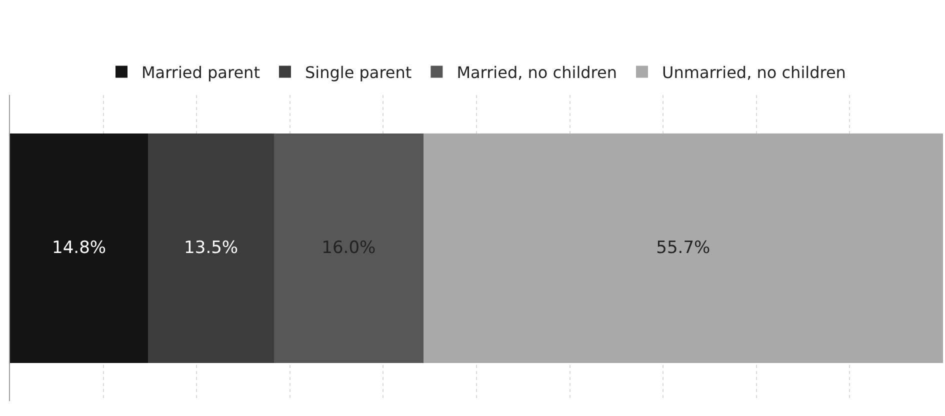 This screenshot has width=945, height=416. What do you see at coordinates (536, 72) in the screenshot?
I see `legend-label: Married, no children` at bounding box center [536, 72].